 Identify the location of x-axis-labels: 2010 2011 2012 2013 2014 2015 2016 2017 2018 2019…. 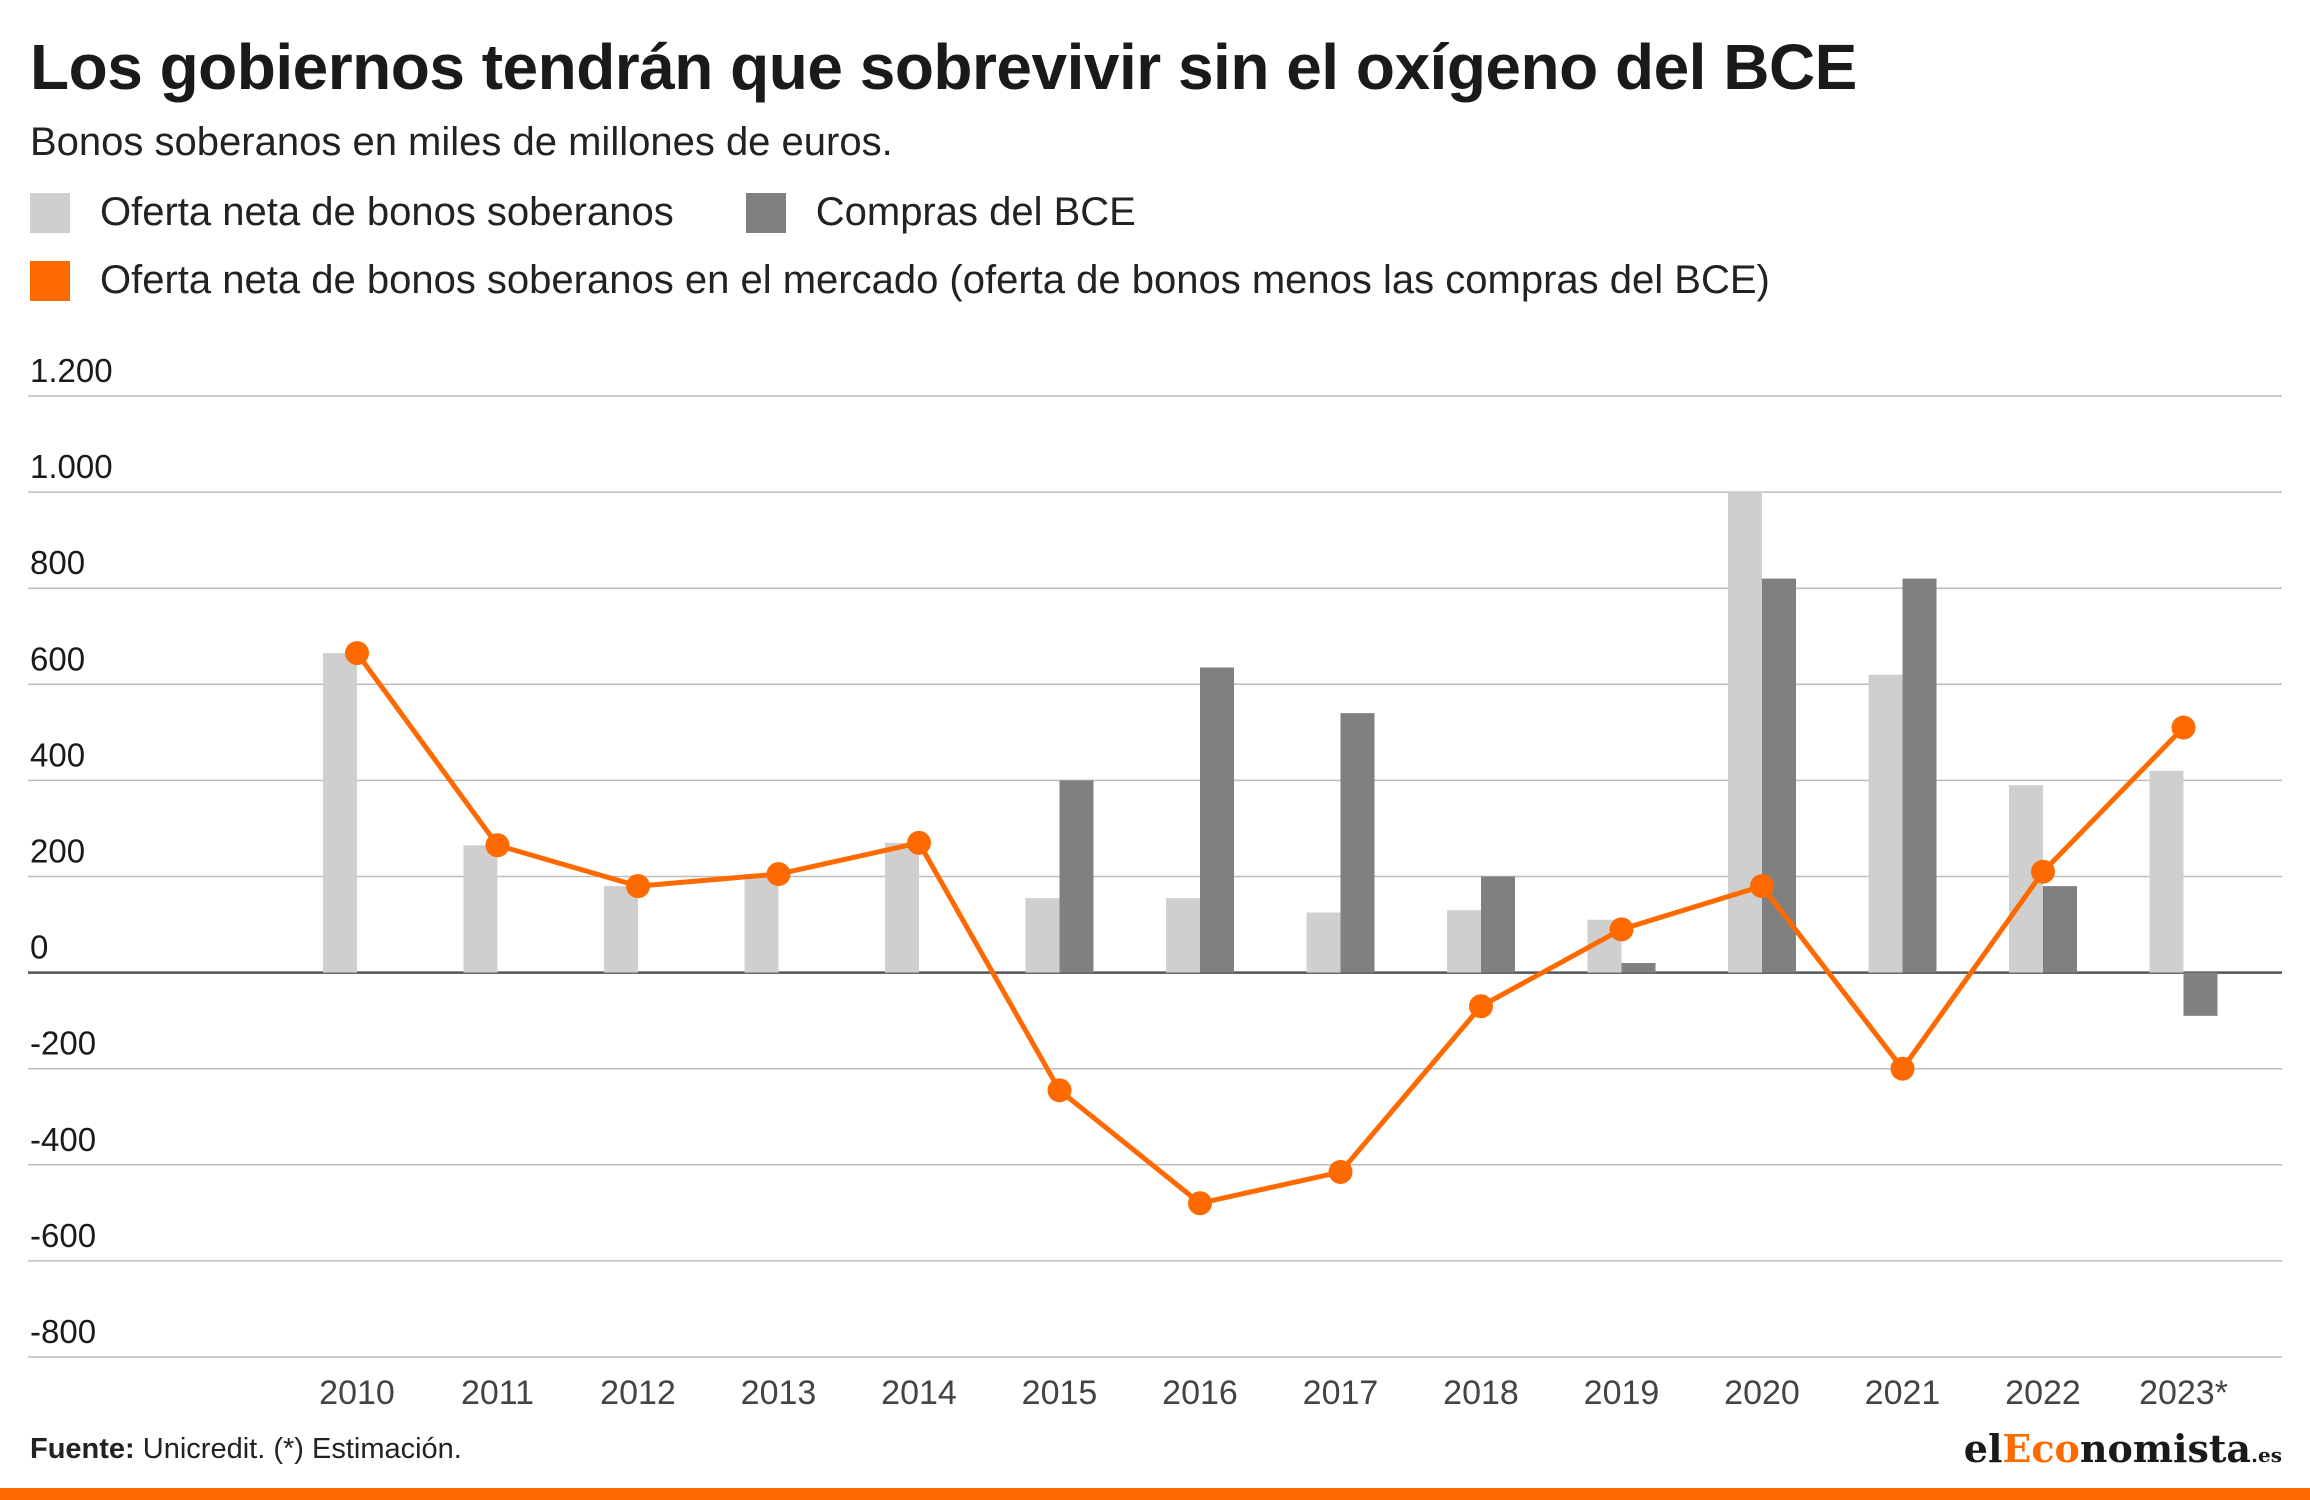
(1273, 1393).